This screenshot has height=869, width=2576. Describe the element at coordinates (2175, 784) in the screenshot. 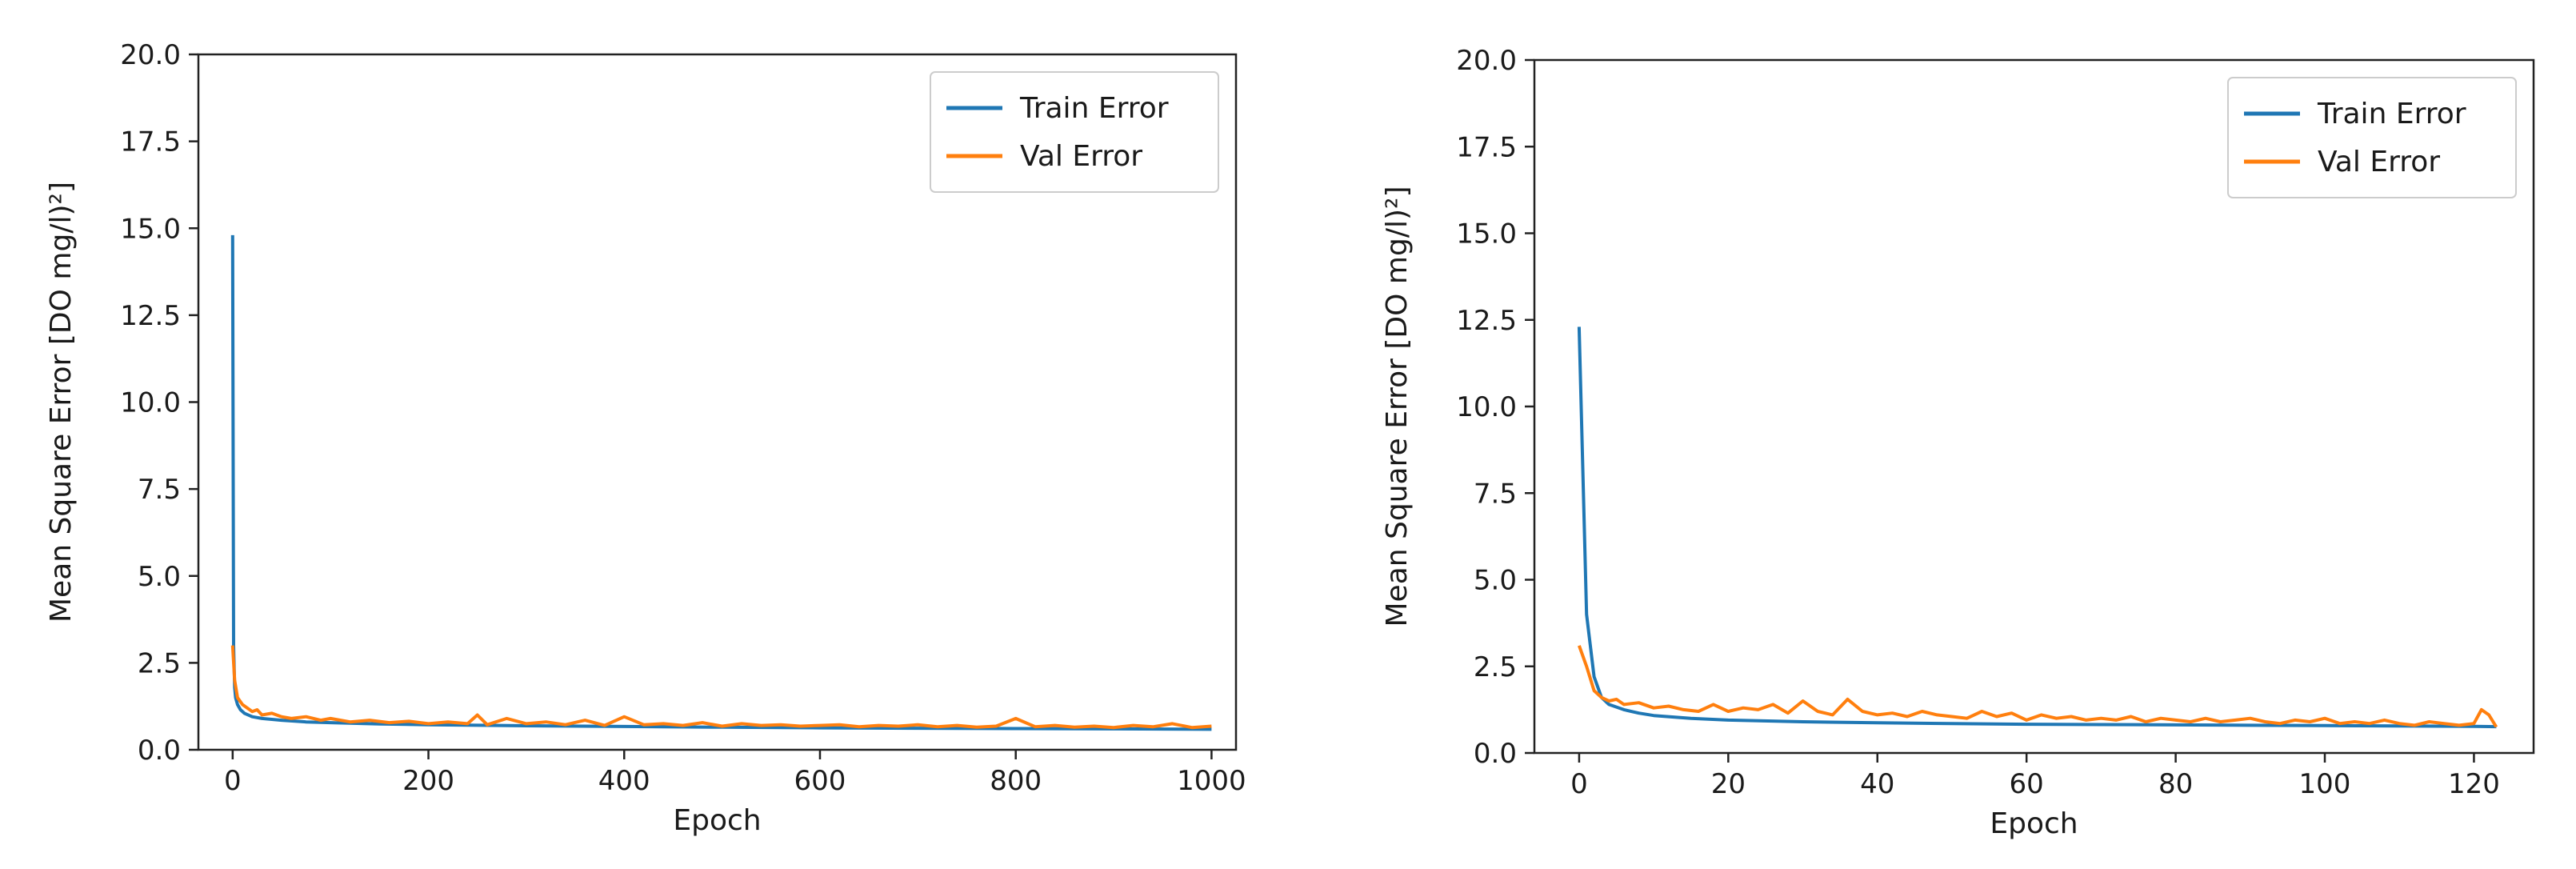

I see `x-tick-label: 80` at that location.